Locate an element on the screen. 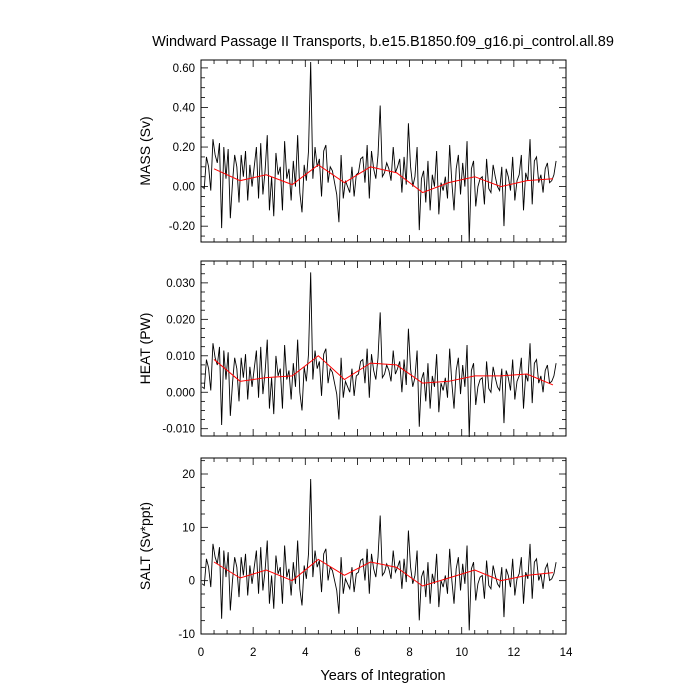 This screenshot has height=700, width=700. x-tick-label: 10 is located at coordinates (461, 653).